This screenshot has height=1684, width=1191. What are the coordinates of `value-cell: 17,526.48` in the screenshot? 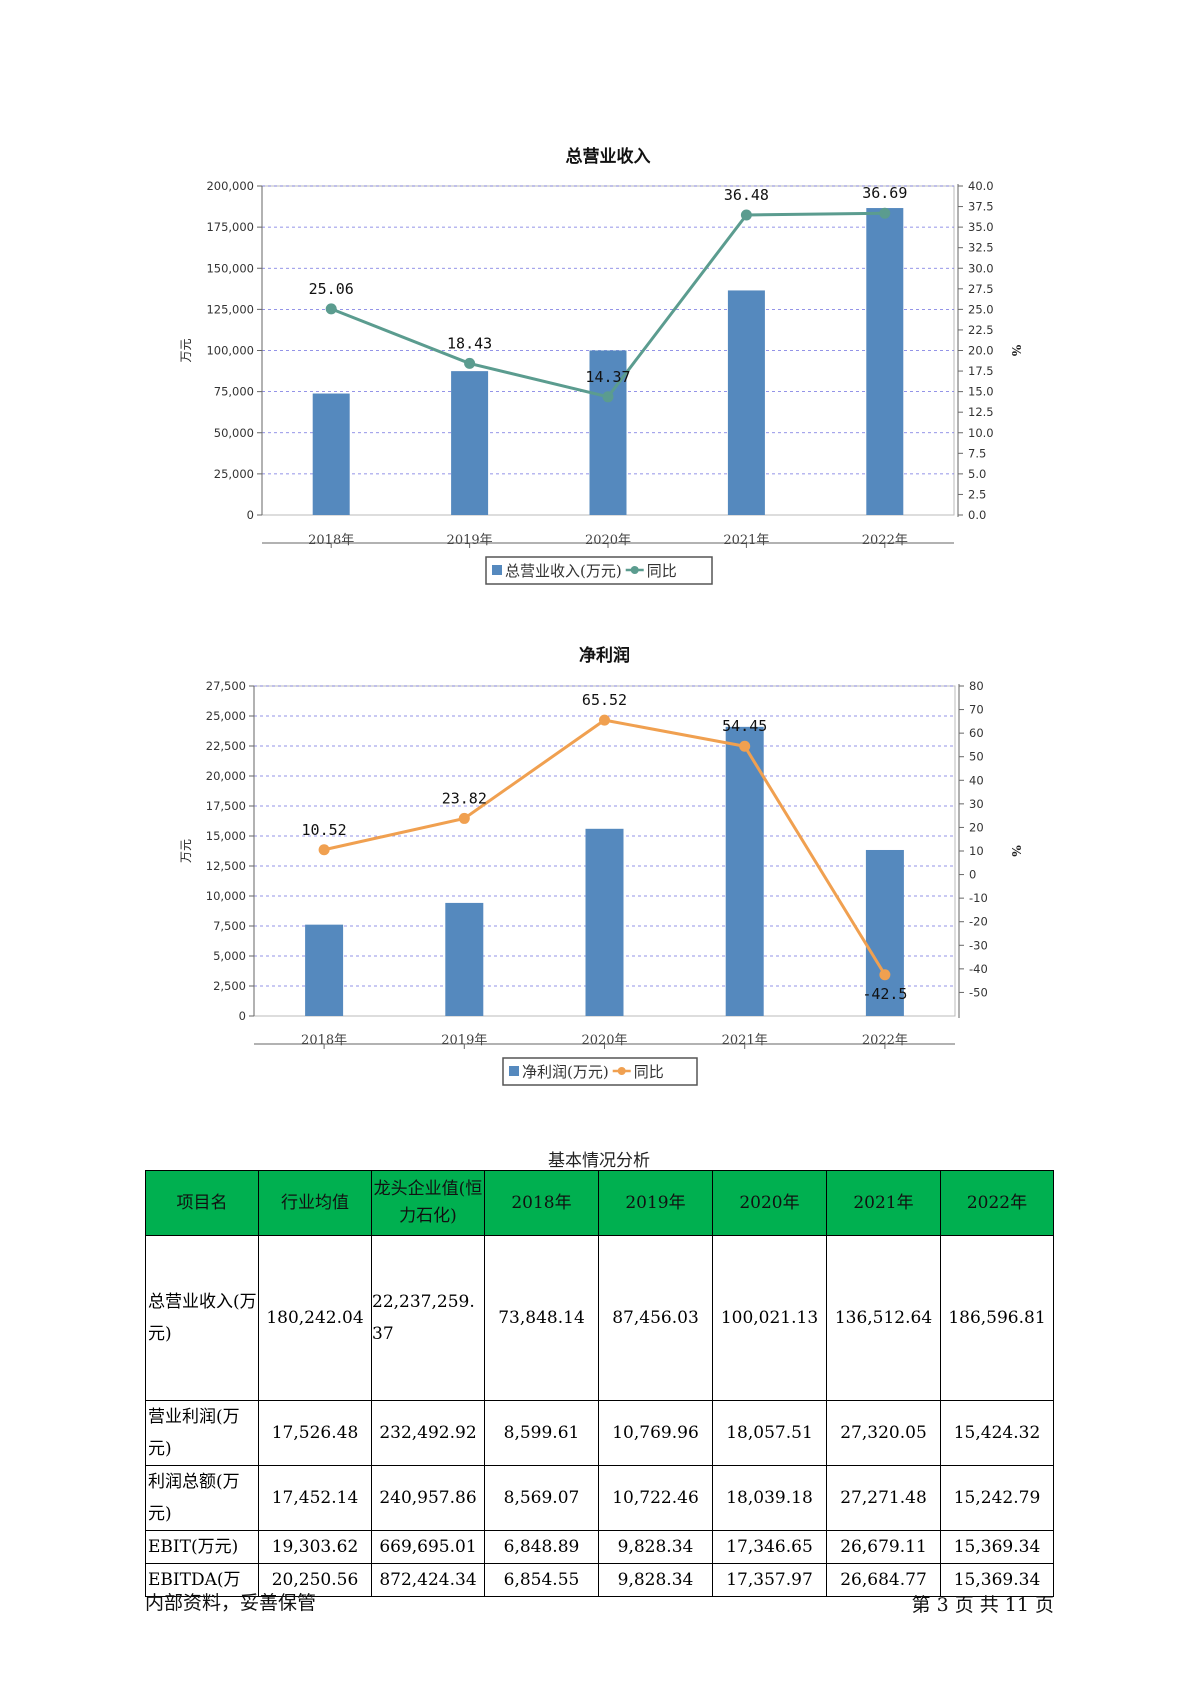 It's located at (315, 1433).